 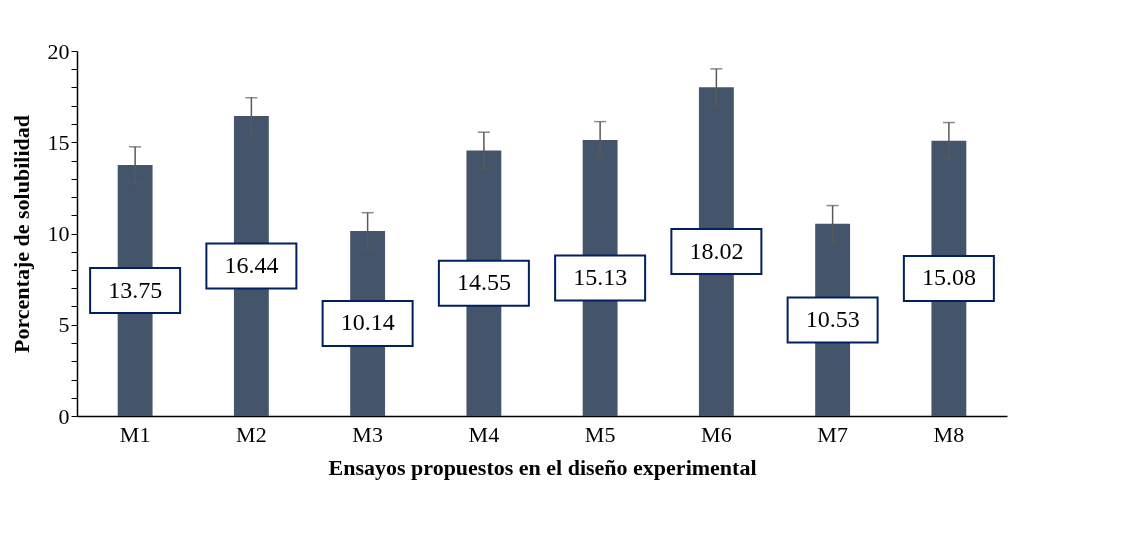 What do you see at coordinates (21, 234) in the screenshot?
I see `y-axis-title: Porcentaje de solubilidad` at bounding box center [21, 234].